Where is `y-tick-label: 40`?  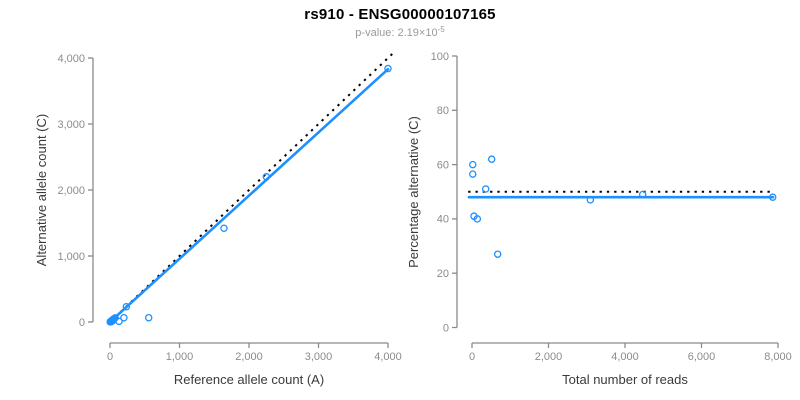 y-tick-label: 40 is located at coordinates (443, 220).